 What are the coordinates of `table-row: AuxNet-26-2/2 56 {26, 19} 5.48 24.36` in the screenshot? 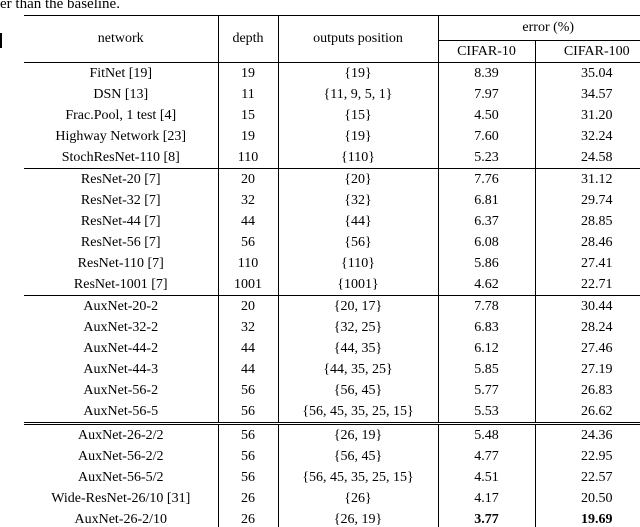 It's located at (332, 434).